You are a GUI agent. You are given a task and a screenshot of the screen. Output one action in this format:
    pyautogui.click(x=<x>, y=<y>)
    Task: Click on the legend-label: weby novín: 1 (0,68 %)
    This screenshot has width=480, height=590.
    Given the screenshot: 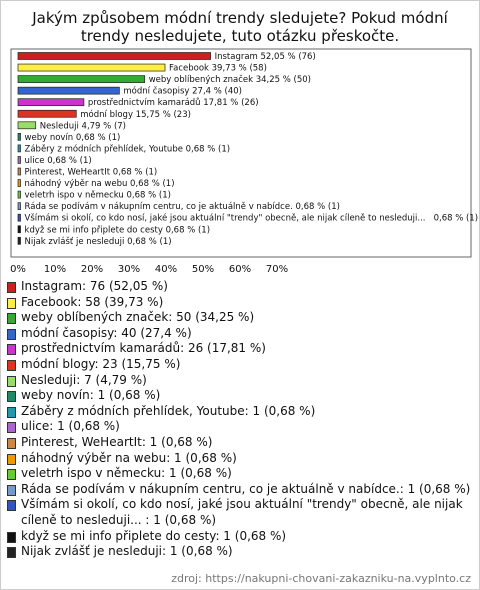 What is the action you would take?
    pyautogui.click(x=91, y=395)
    